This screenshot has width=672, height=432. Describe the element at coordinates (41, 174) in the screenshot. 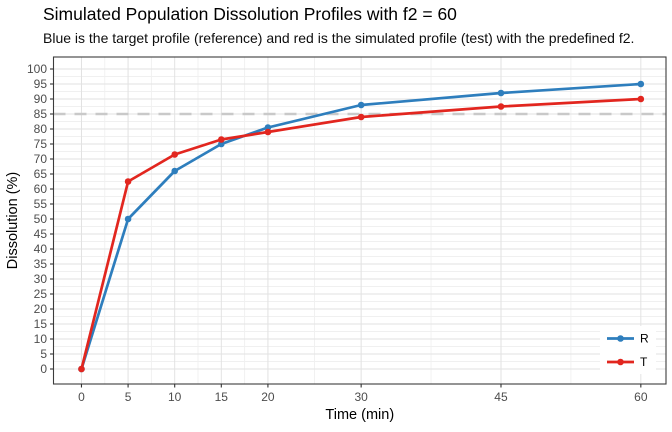

I see `y-tick-label: 65` at that location.